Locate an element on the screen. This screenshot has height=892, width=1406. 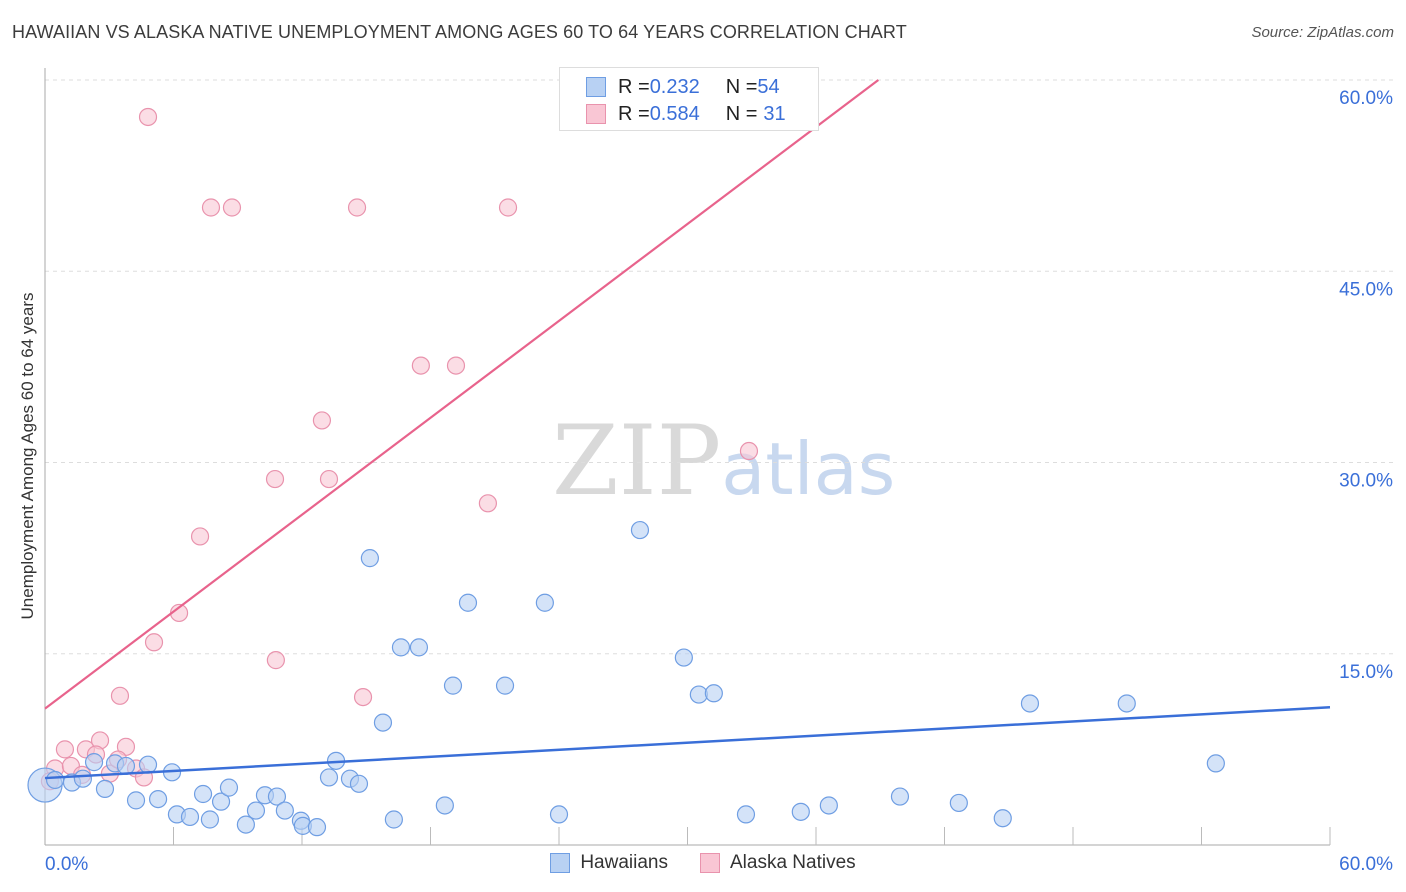
y-tick-label: 30.0% is located at coordinates (1366, 481).